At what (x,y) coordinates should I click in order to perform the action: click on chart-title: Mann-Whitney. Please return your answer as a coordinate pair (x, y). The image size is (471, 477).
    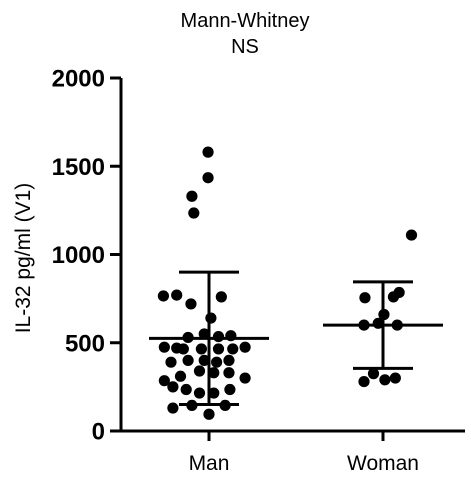
    Looking at the image, I should click on (245, 21).